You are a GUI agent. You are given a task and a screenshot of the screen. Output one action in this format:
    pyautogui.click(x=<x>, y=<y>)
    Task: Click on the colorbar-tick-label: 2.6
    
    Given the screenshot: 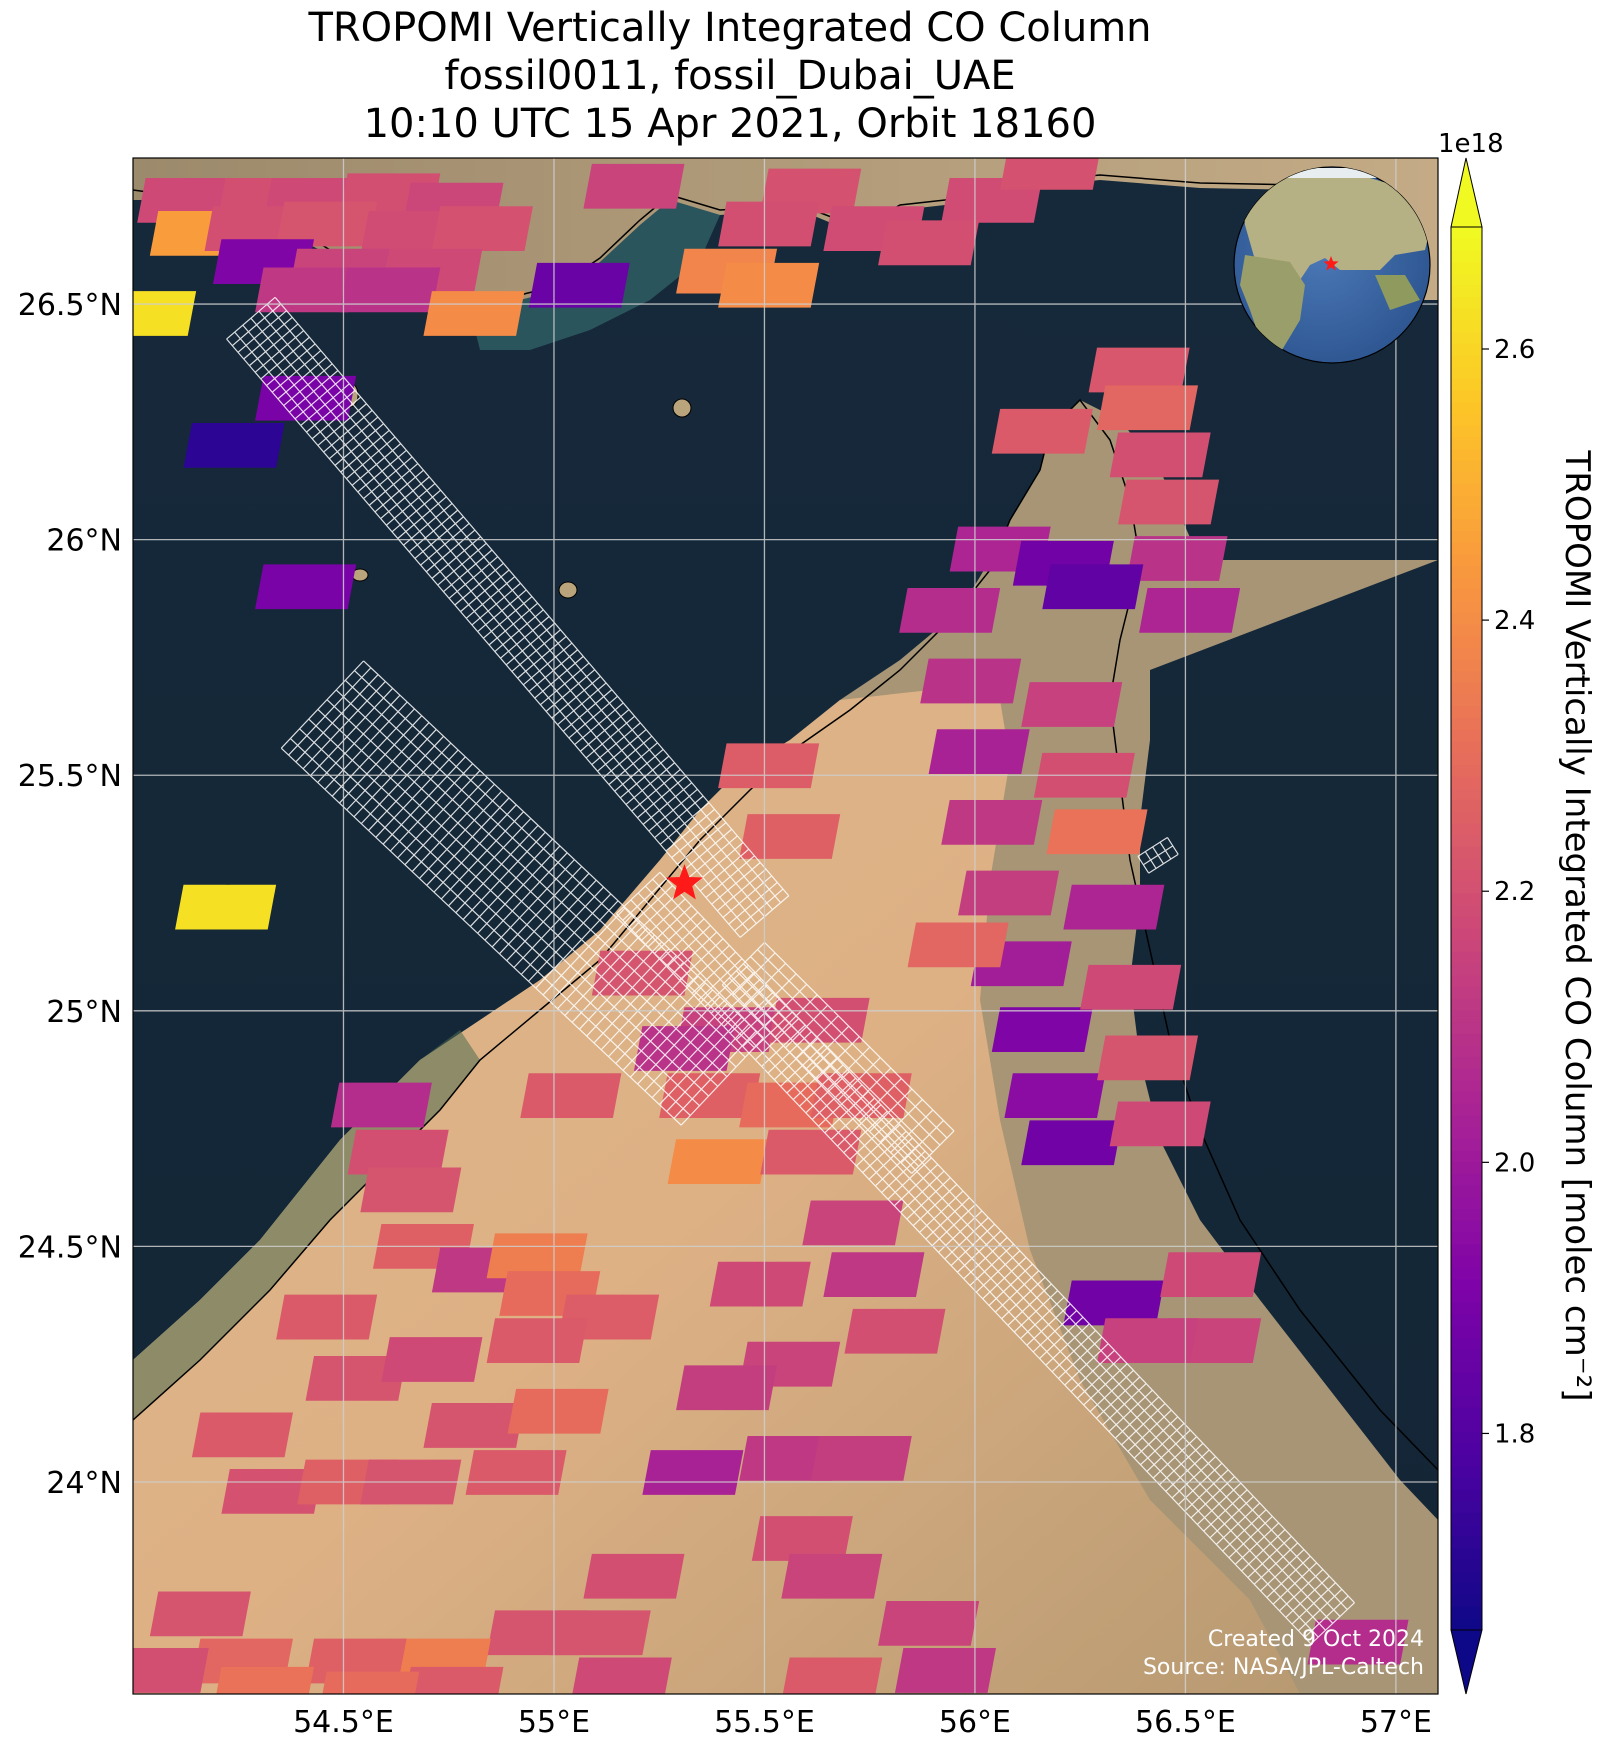 What is the action you would take?
    pyautogui.click(x=1514, y=350)
    